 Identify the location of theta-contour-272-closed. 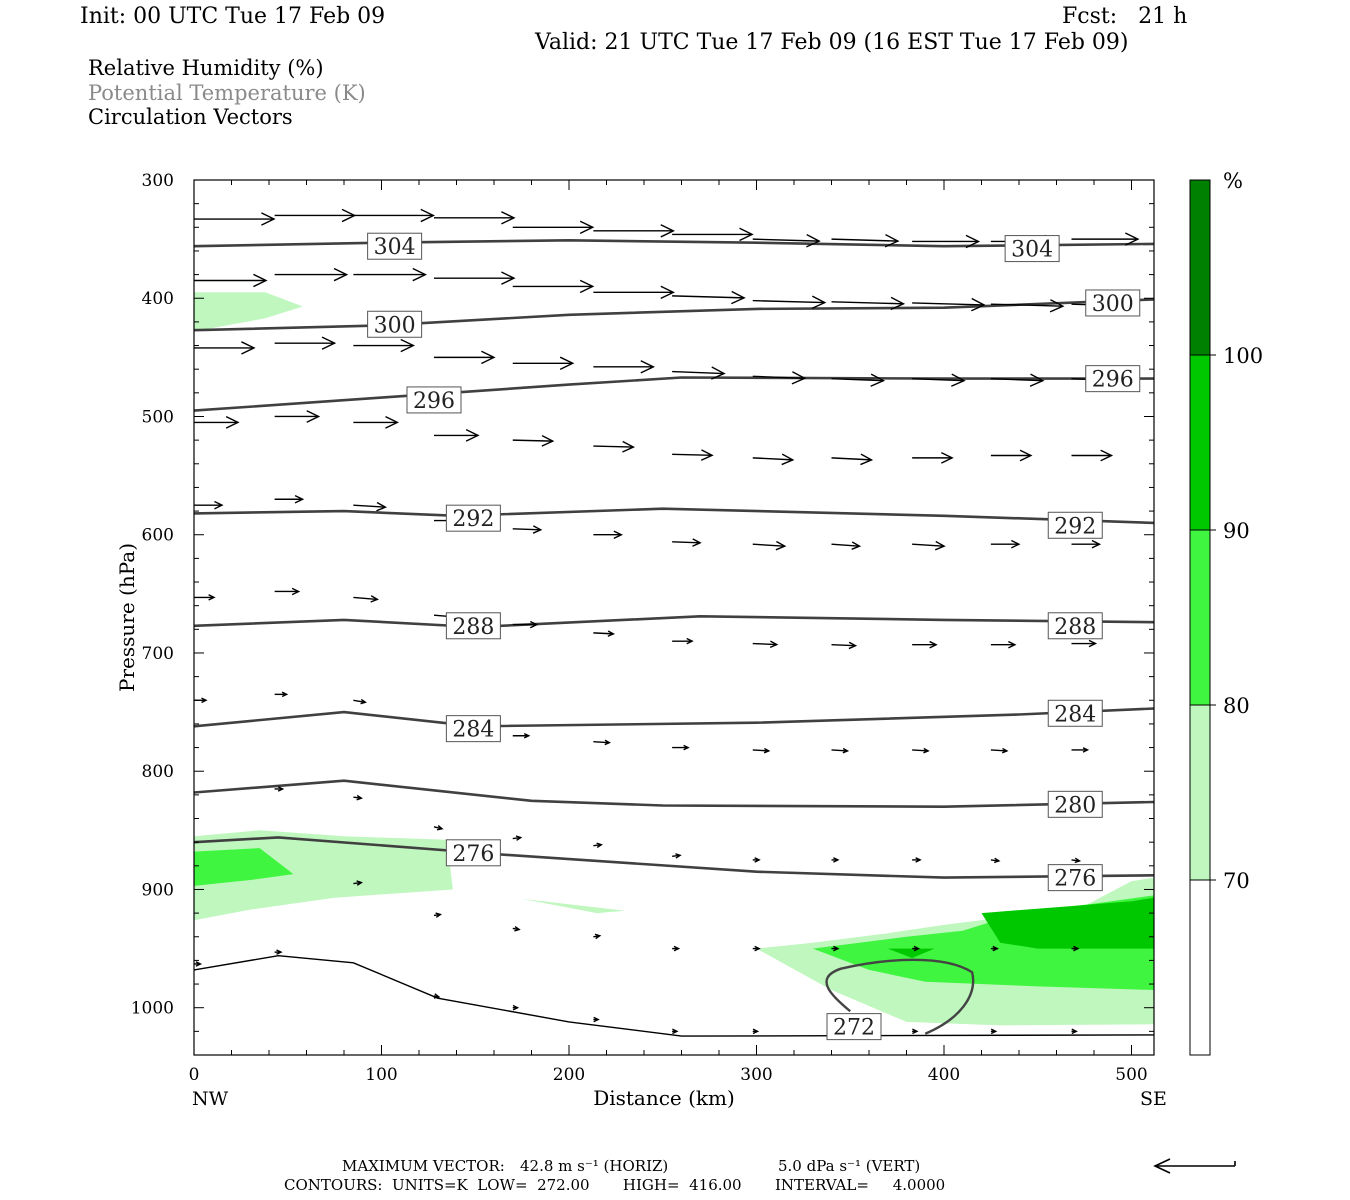
(900, 996).